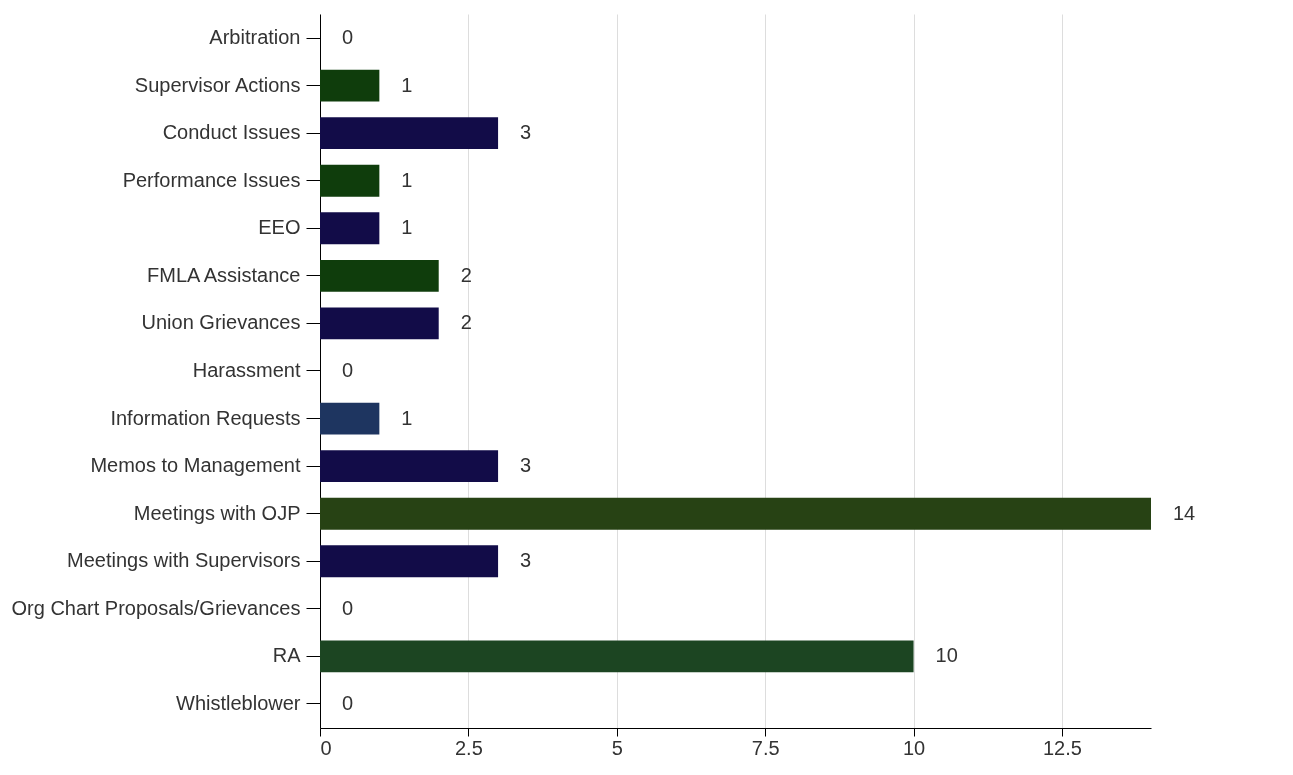  What do you see at coordinates (156, 607) in the screenshot?
I see `y-tick-label: Org Chart Proposals/Grievances` at bounding box center [156, 607].